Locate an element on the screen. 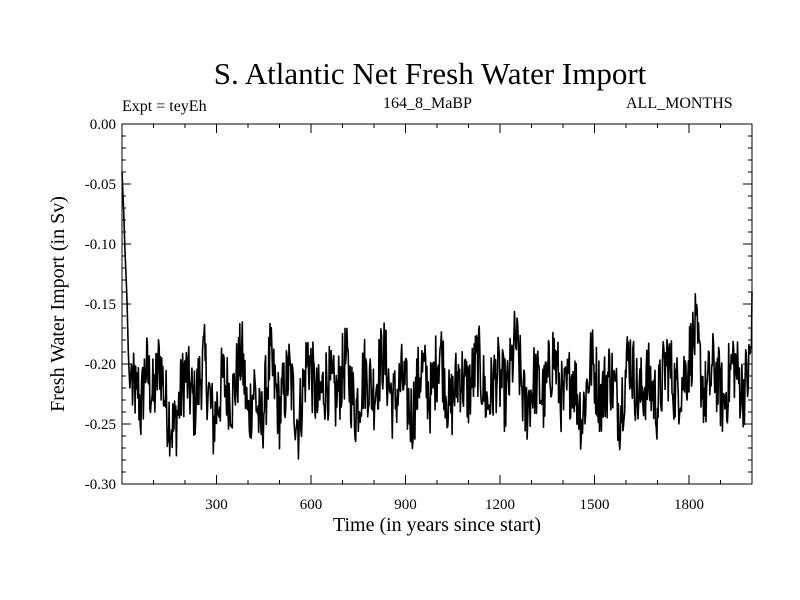 The image size is (800, 600). x-tick-label: 900 is located at coordinates (405, 505).